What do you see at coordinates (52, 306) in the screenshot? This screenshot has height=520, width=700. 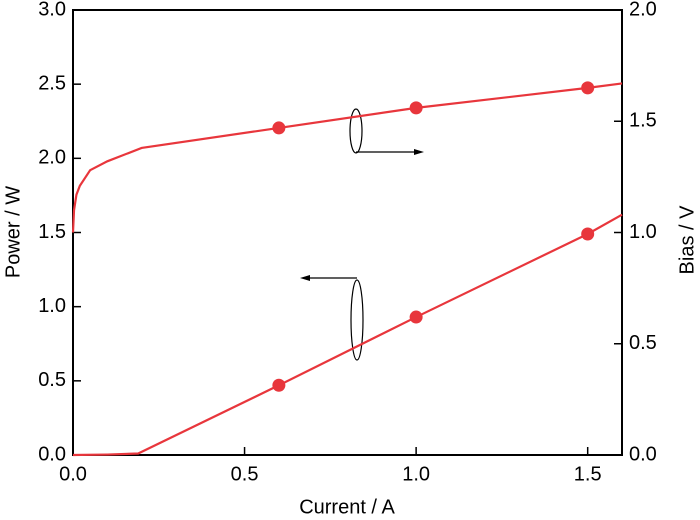 I see `y-tick-label: 1.0` at bounding box center [52, 306].